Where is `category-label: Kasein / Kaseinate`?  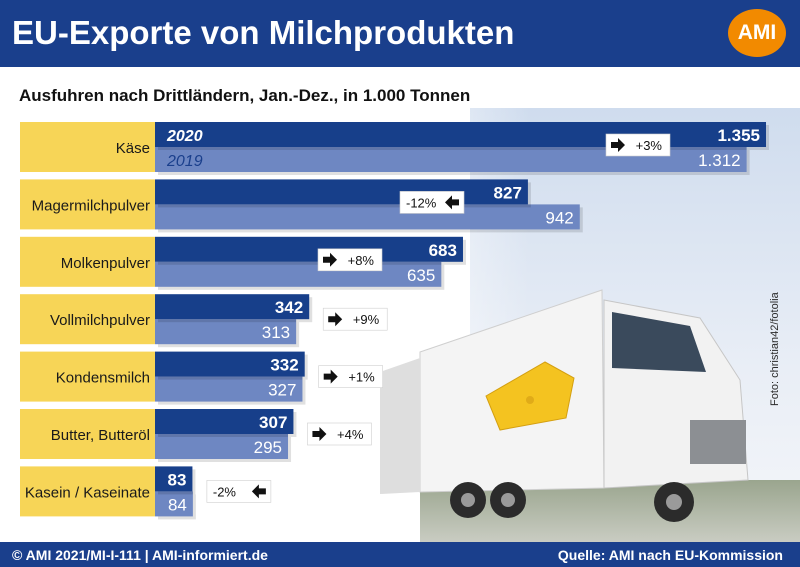
category-label: Kasein / Kaseinate is located at coordinates (87, 492).